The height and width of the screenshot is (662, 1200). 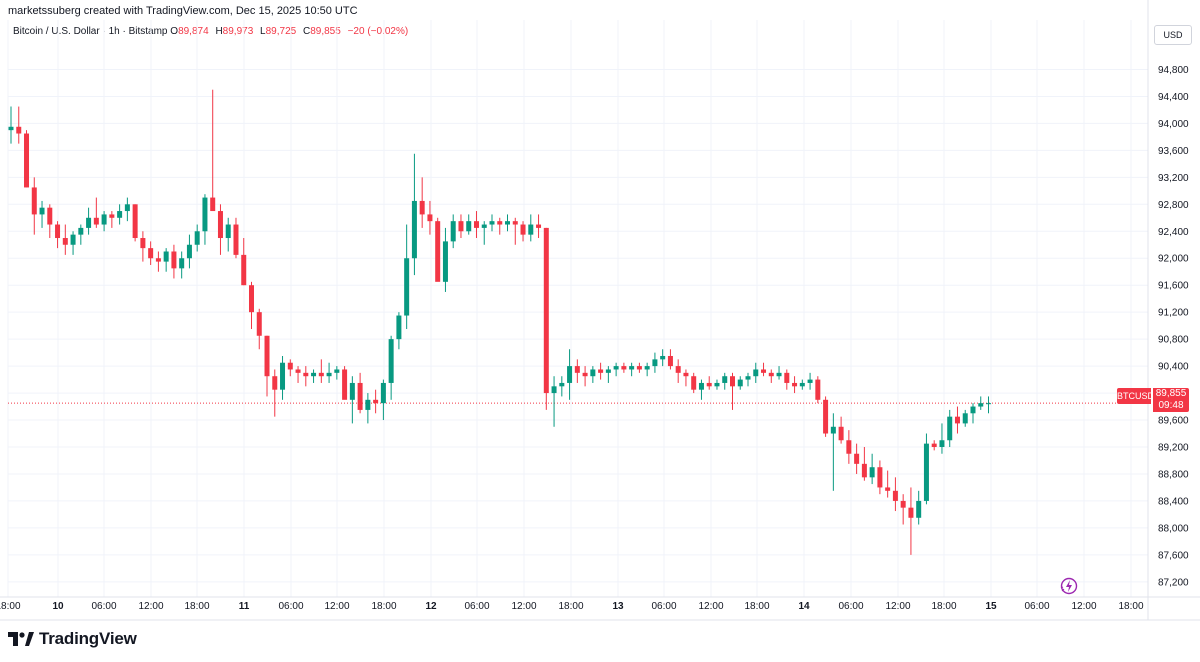 What do you see at coordinates (244, 606) in the screenshot?
I see `time-tick-label: 11` at bounding box center [244, 606].